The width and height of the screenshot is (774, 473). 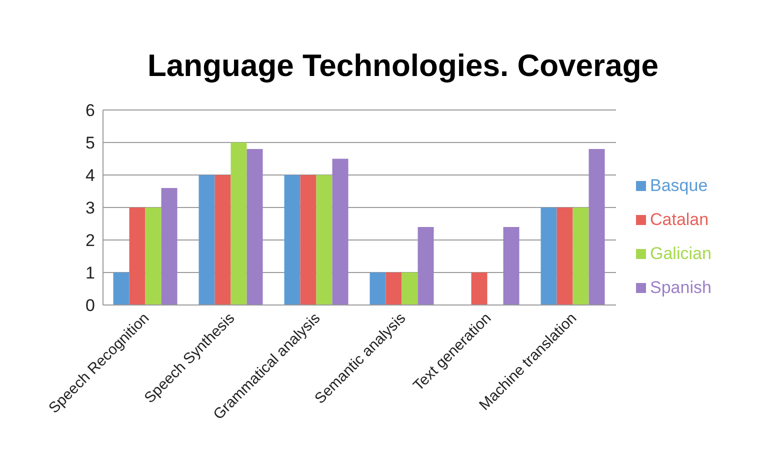 I want to click on y-tick-label: 4, so click(x=90, y=176).